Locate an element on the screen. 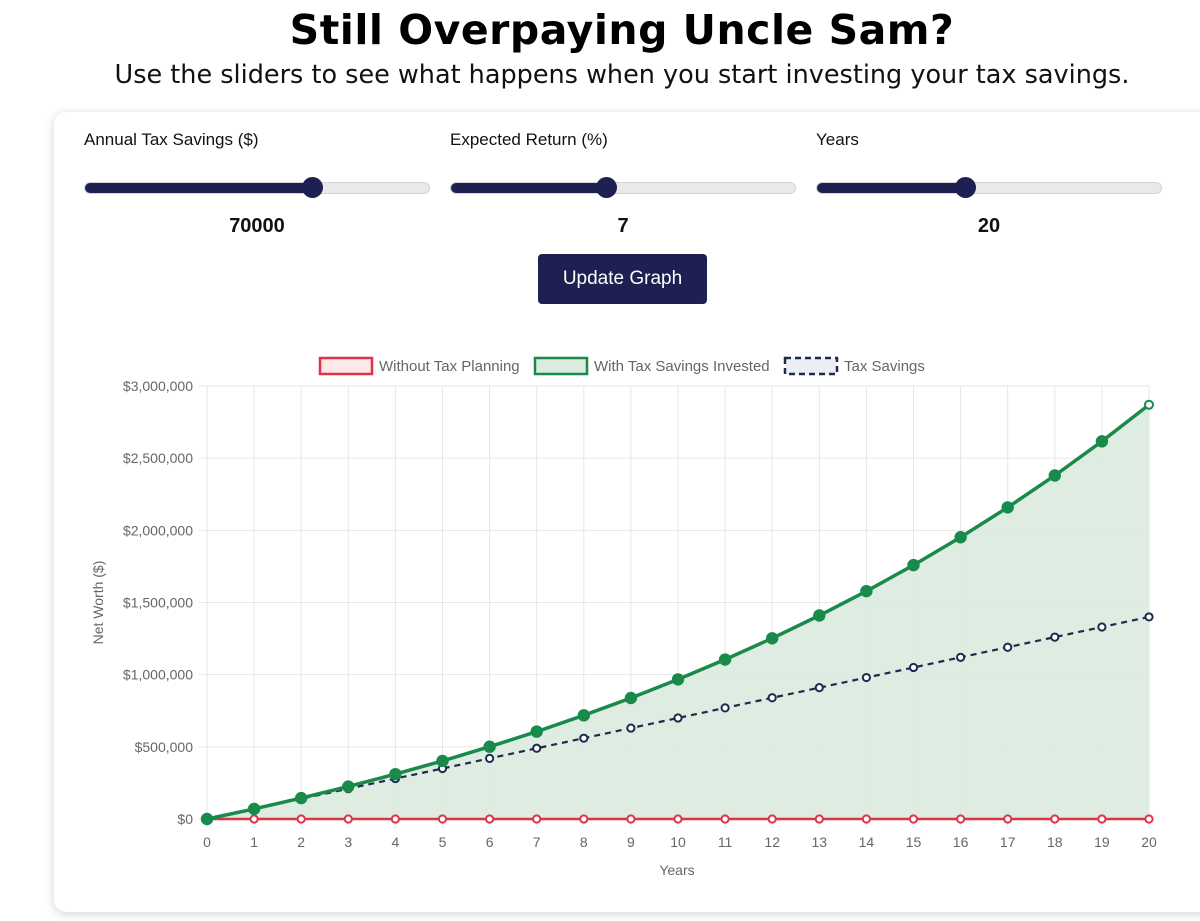 This screenshot has height=921, width=1200. y-tick-label: $1,500,000 is located at coordinates (158, 603).